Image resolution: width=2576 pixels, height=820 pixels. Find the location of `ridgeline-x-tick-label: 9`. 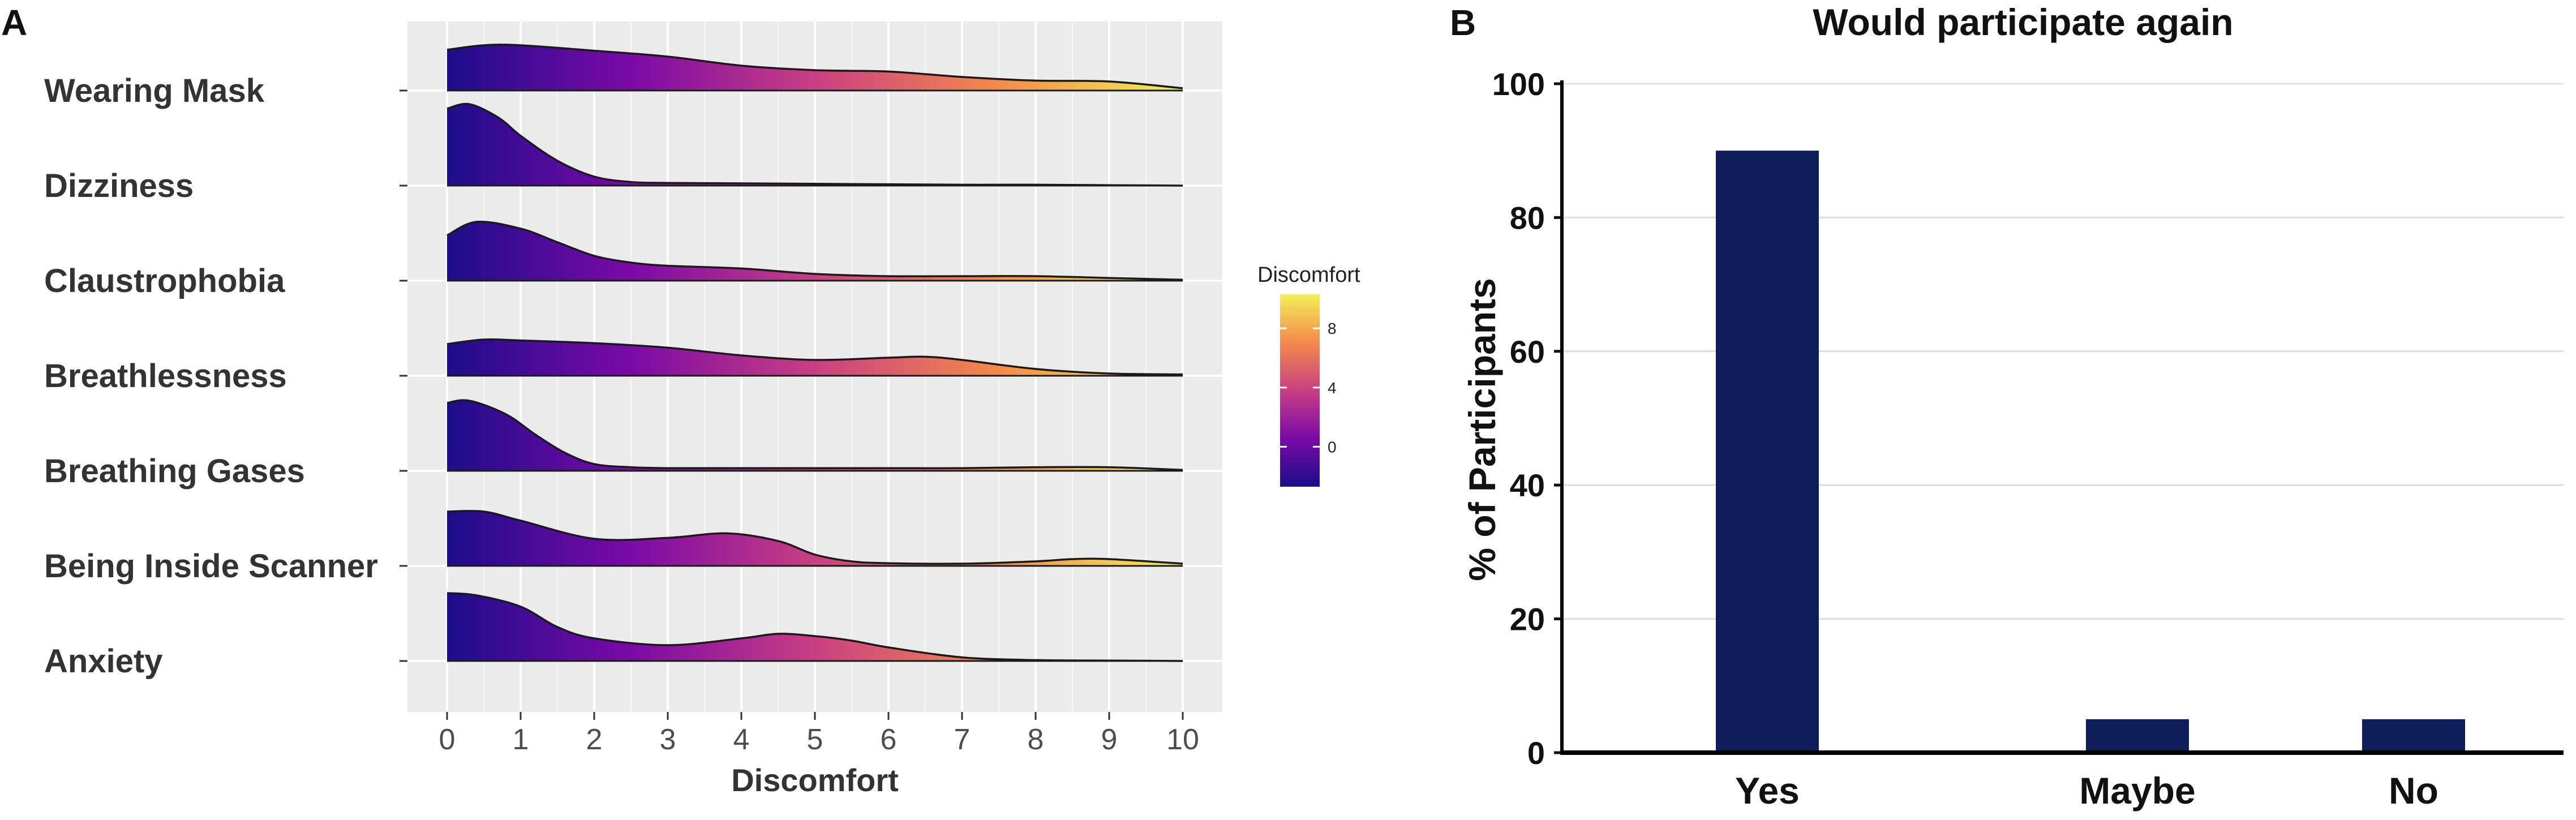

ridgeline-x-tick-label: 9 is located at coordinates (1109, 740).